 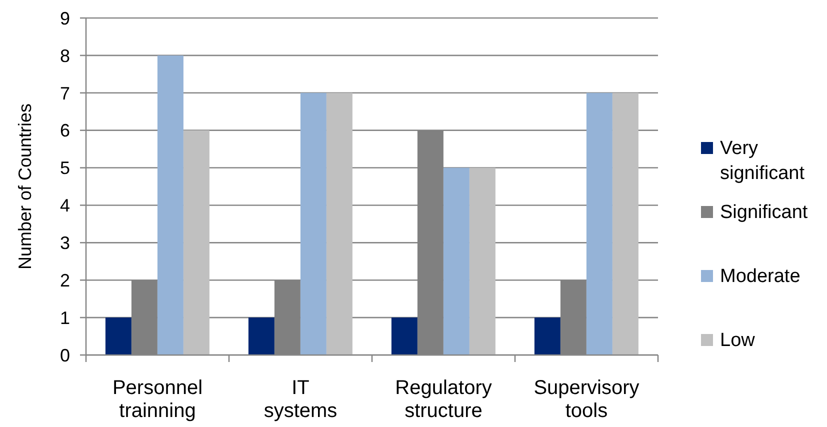 I want to click on y-tick-label: 0, so click(x=65, y=355).